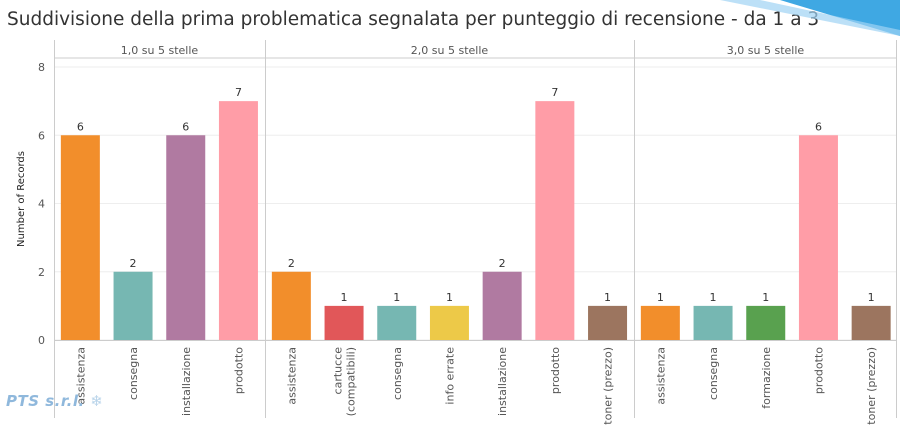 The image size is (900, 426). What do you see at coordinates (449, 376) in the screenshot?
I see `category-label: info errate` at bounding box center [449, 376].